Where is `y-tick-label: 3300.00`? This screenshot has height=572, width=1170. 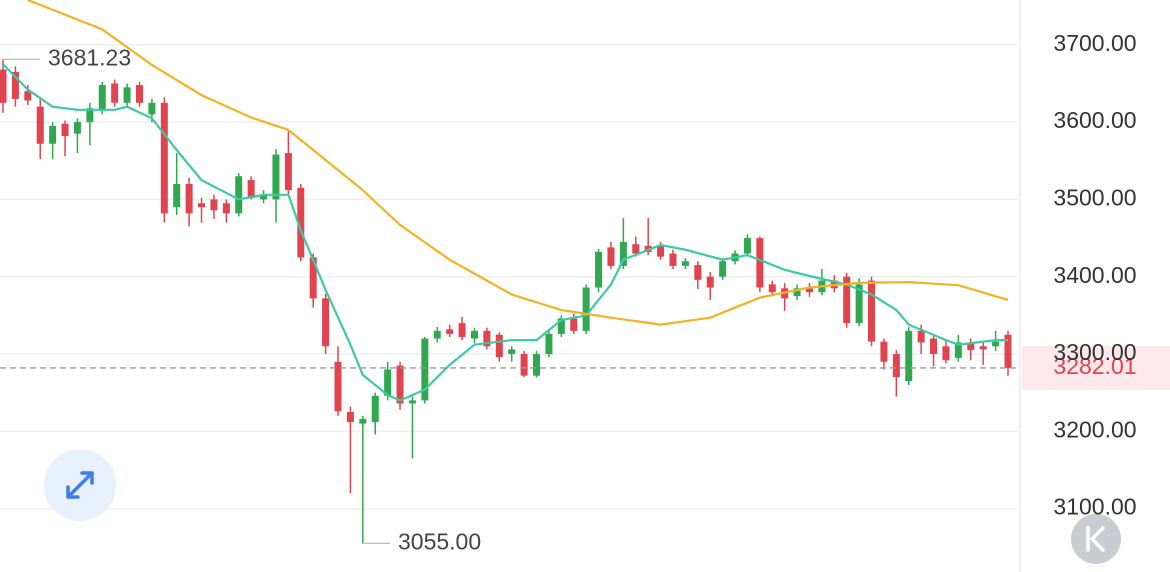 y-tick-label: 3300.00 is located at coordinates (1094, 352).